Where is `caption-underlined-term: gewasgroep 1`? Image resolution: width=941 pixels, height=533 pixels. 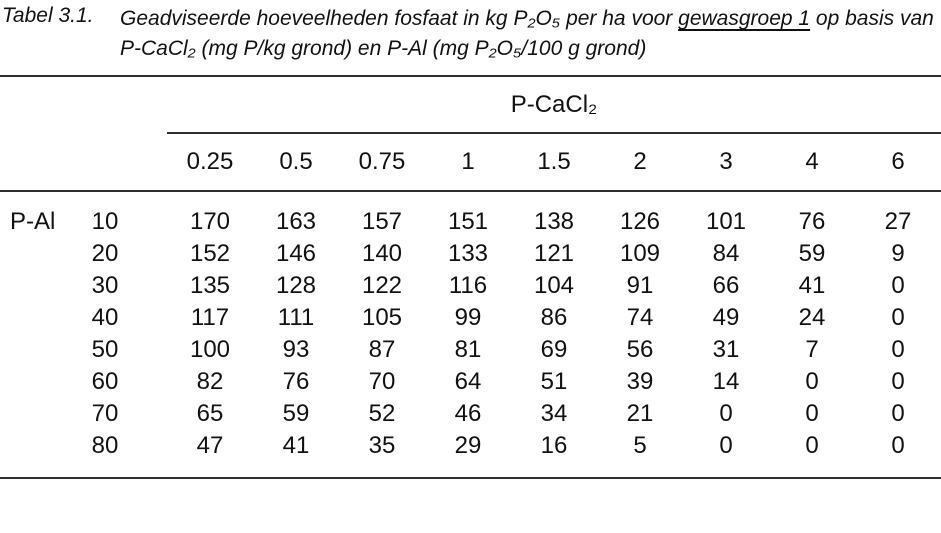 caption-underlined-term: gewasgroep 1 is located at coordinates (744, 18).